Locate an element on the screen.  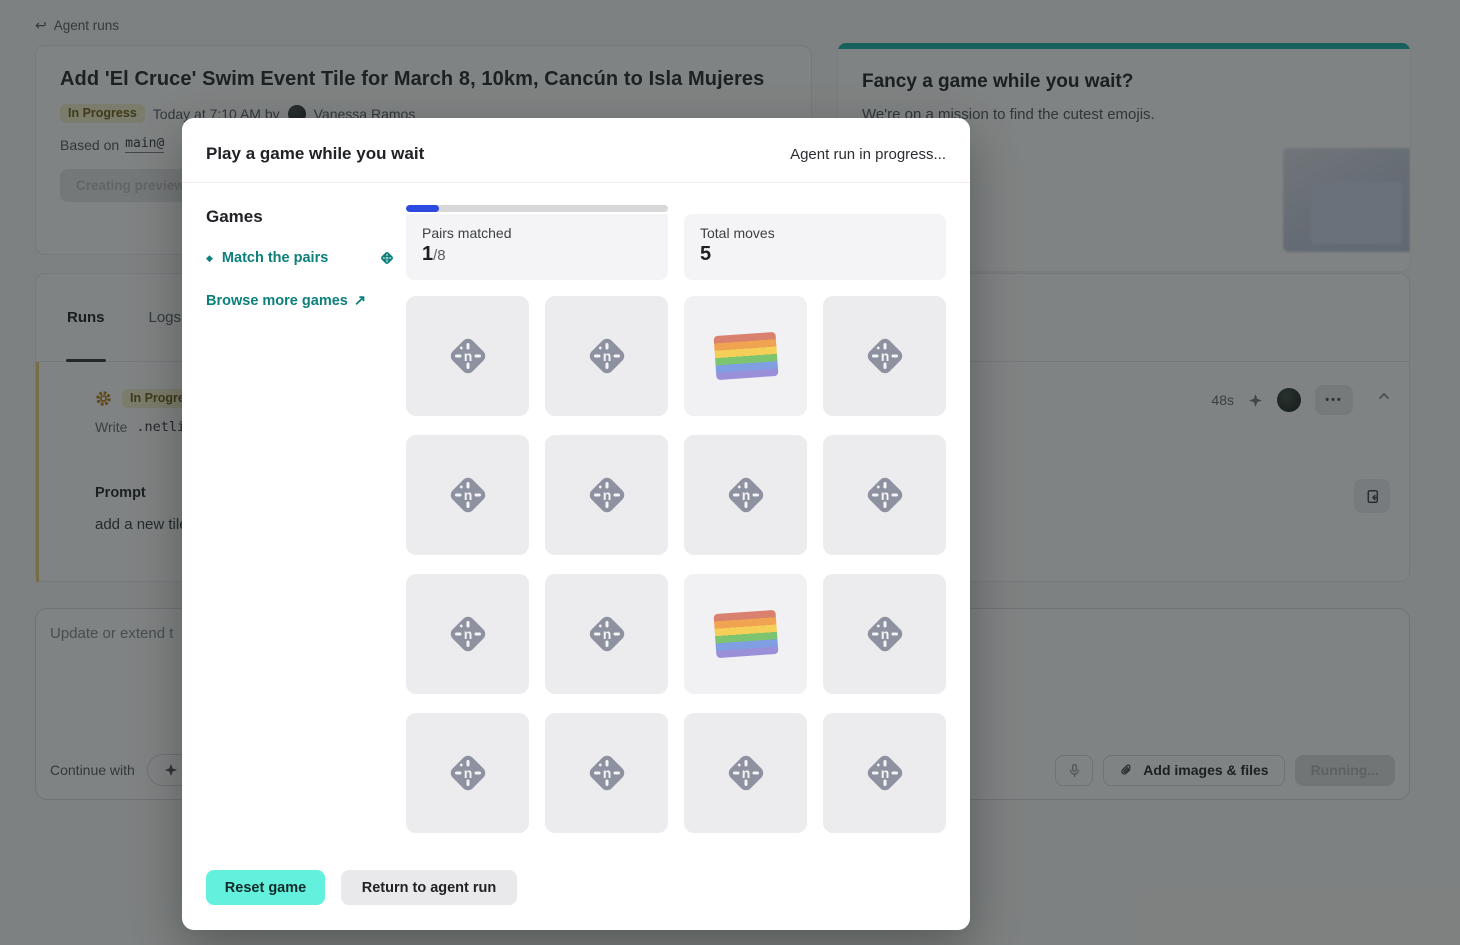
reset-game-button: Reset game is located at coordinates (265, 887).